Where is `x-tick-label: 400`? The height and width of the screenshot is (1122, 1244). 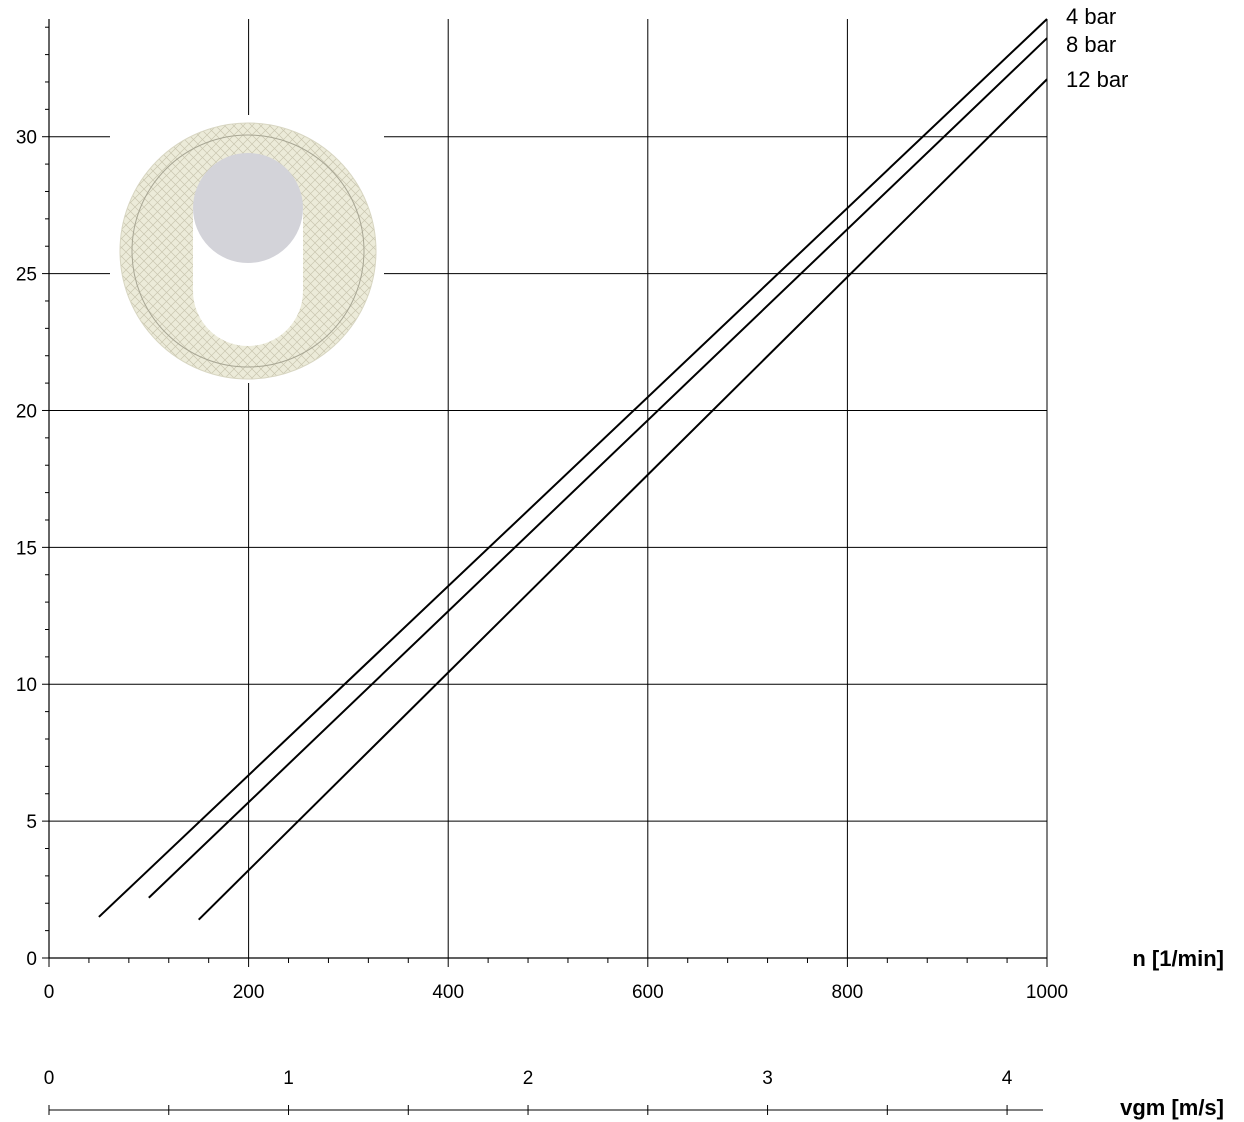 x-tick-label: 400 is located at coordinates (448, 992).